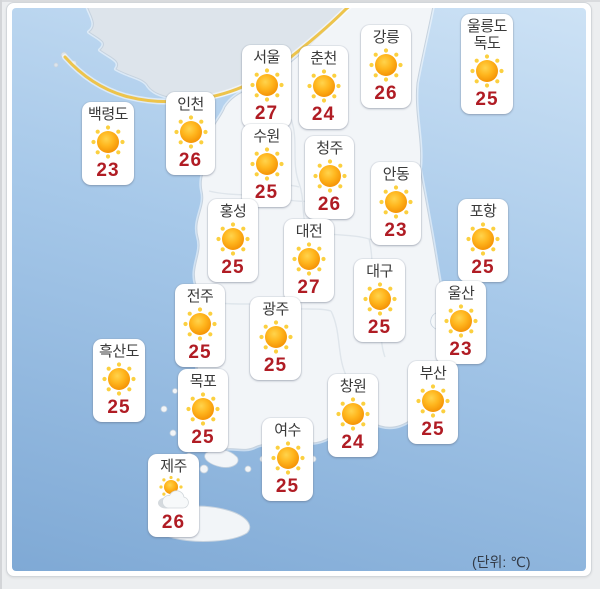 Image resolution: width=600 pixels, height=589 pixels. I want to click on city-card: 광주 25, so click(275, 338).